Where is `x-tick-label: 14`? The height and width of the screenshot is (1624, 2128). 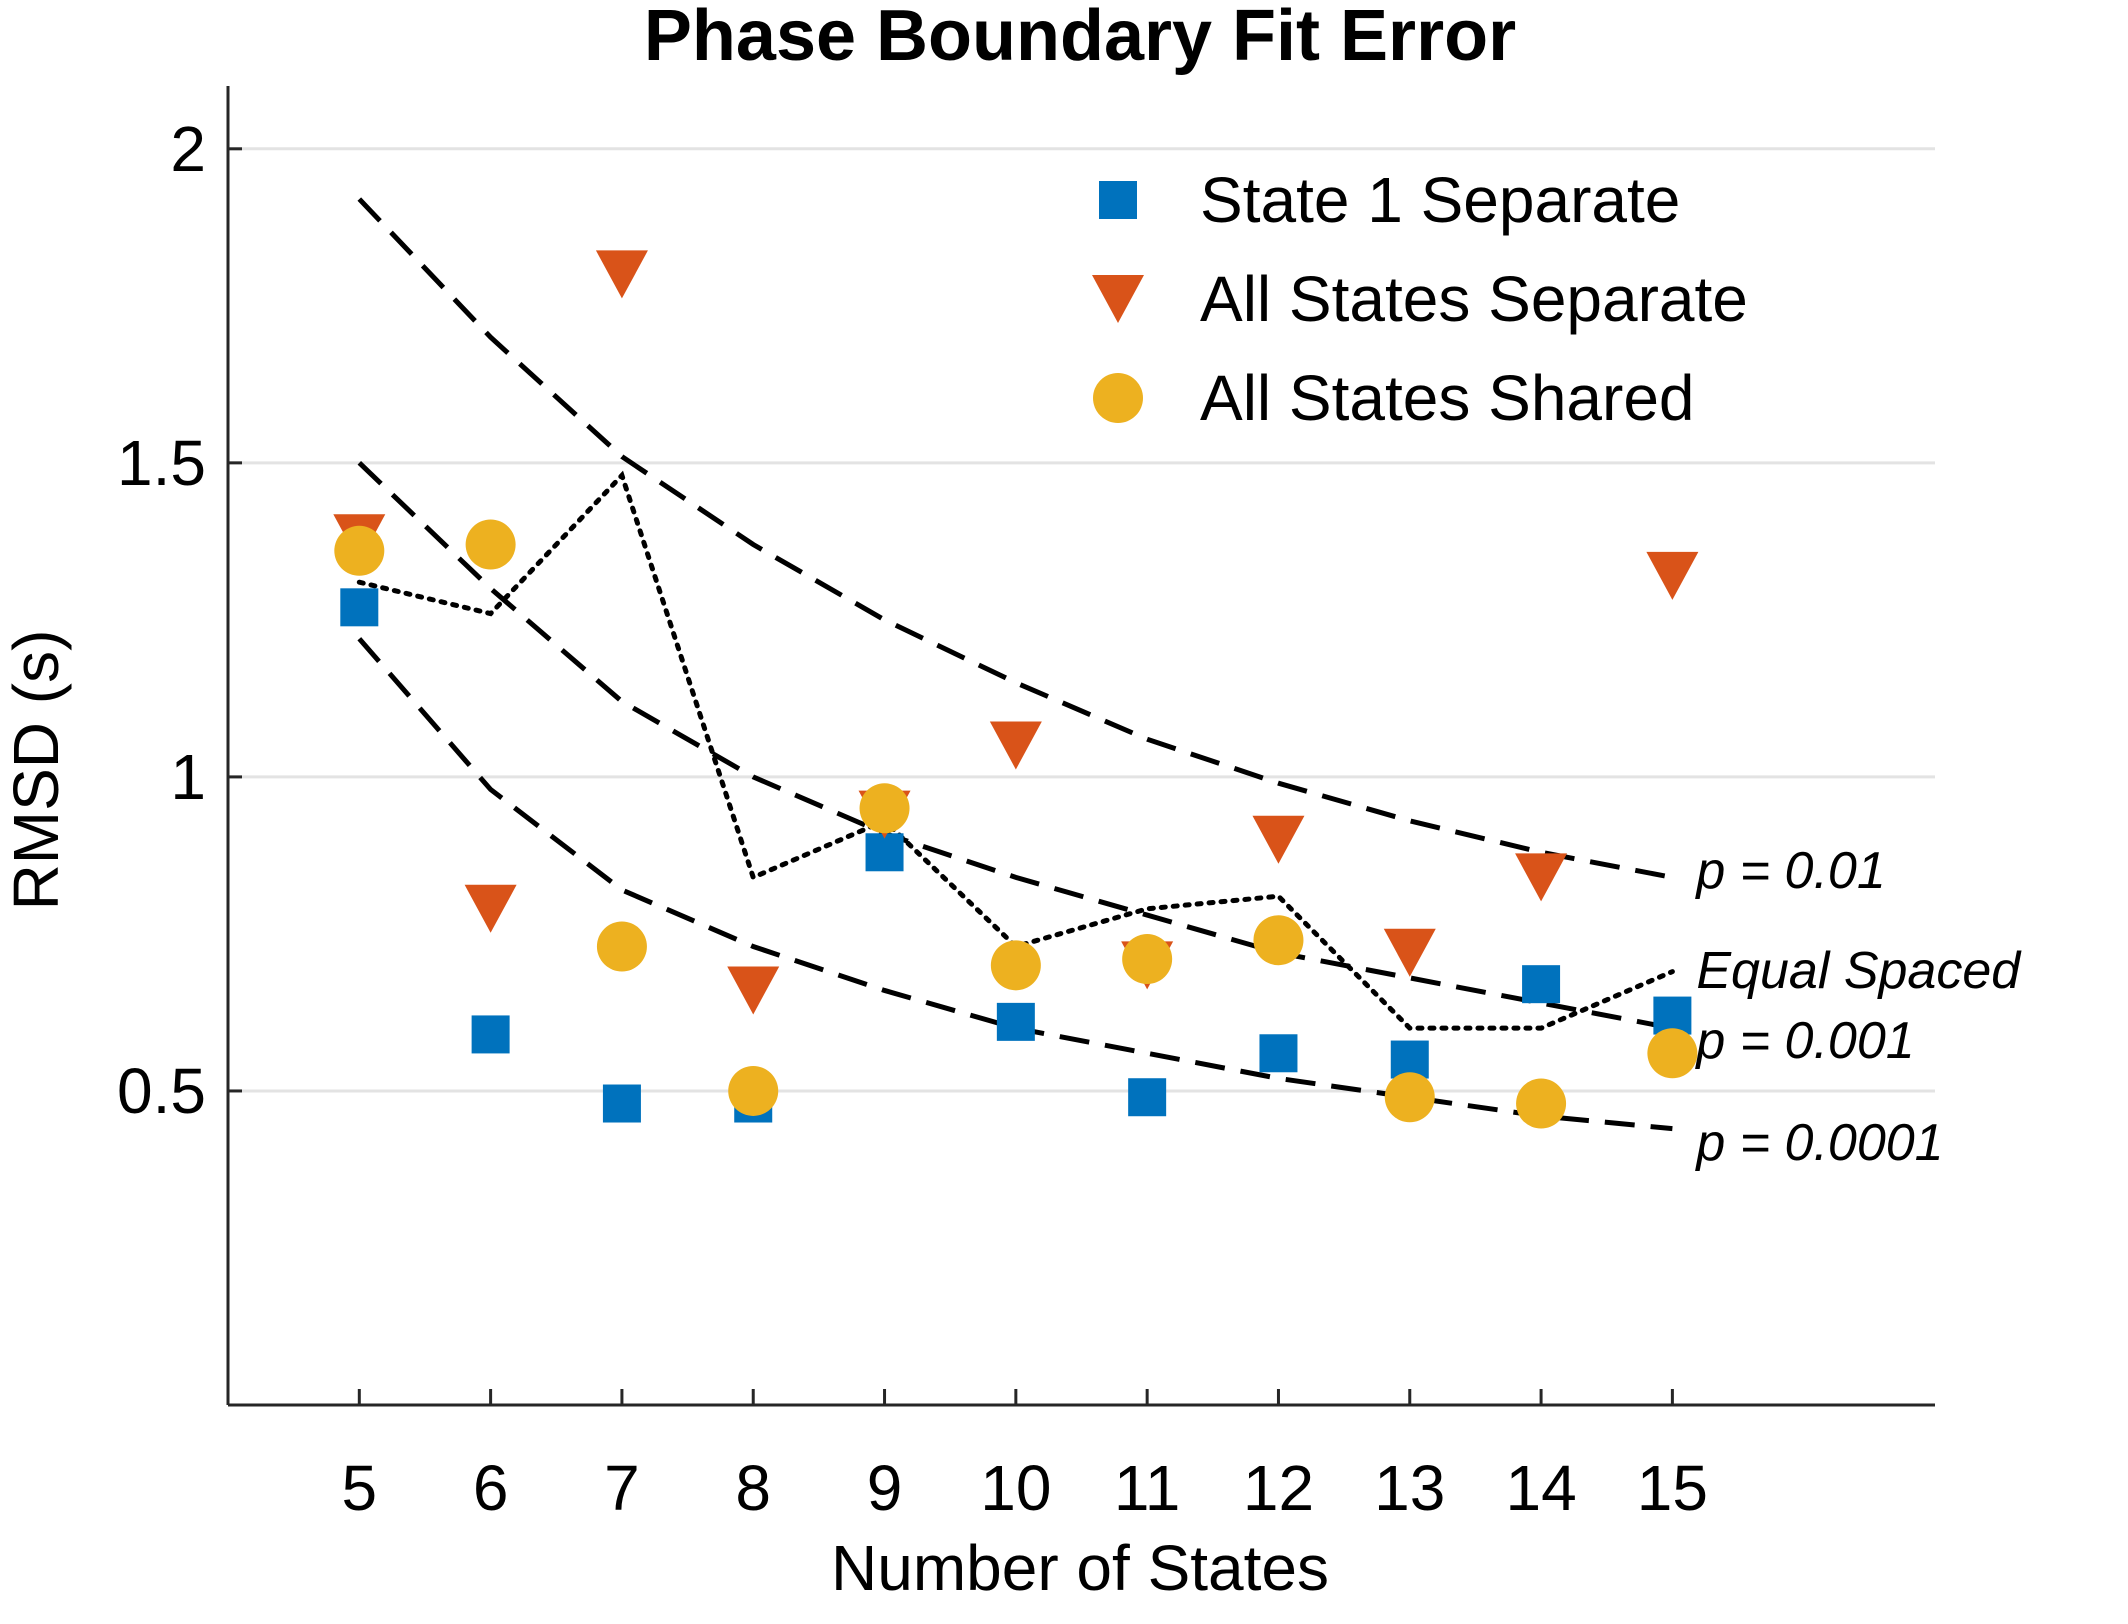
x-tick-label: 14 is located at coordinates (1540, 1488).